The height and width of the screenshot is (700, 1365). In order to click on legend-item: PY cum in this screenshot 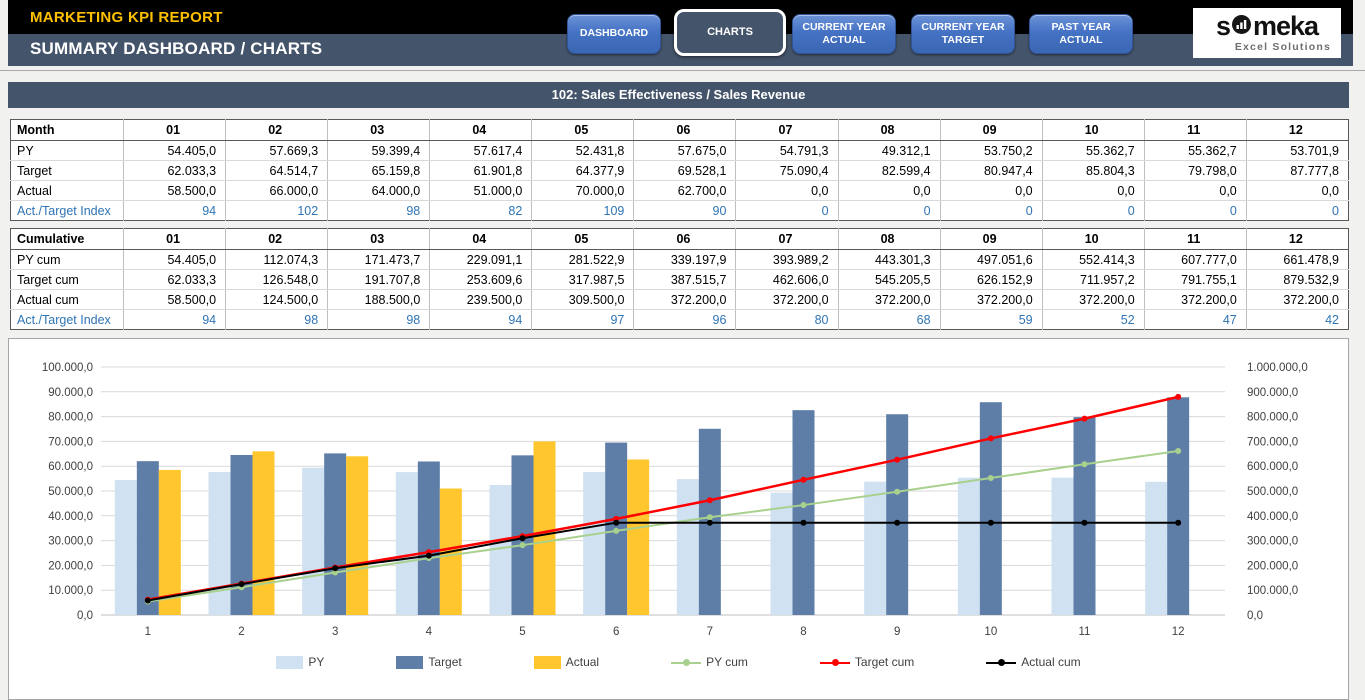, I will do `click(709, 662)`.